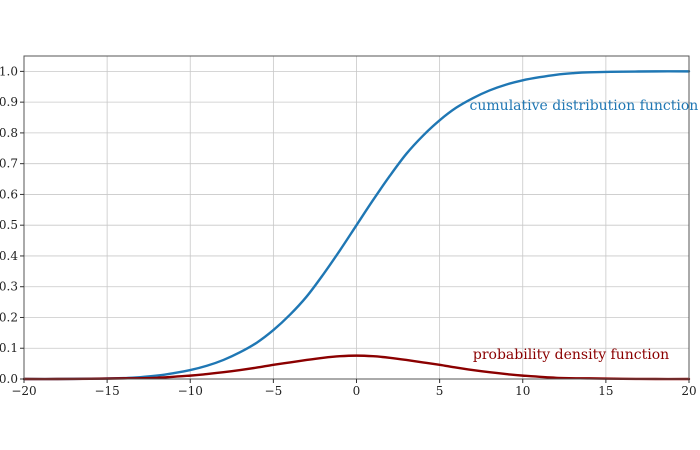 Image resolution: width=700 pixels, height=450 pixels. I want to click on x-tick-label: 15, so click(605, 391).